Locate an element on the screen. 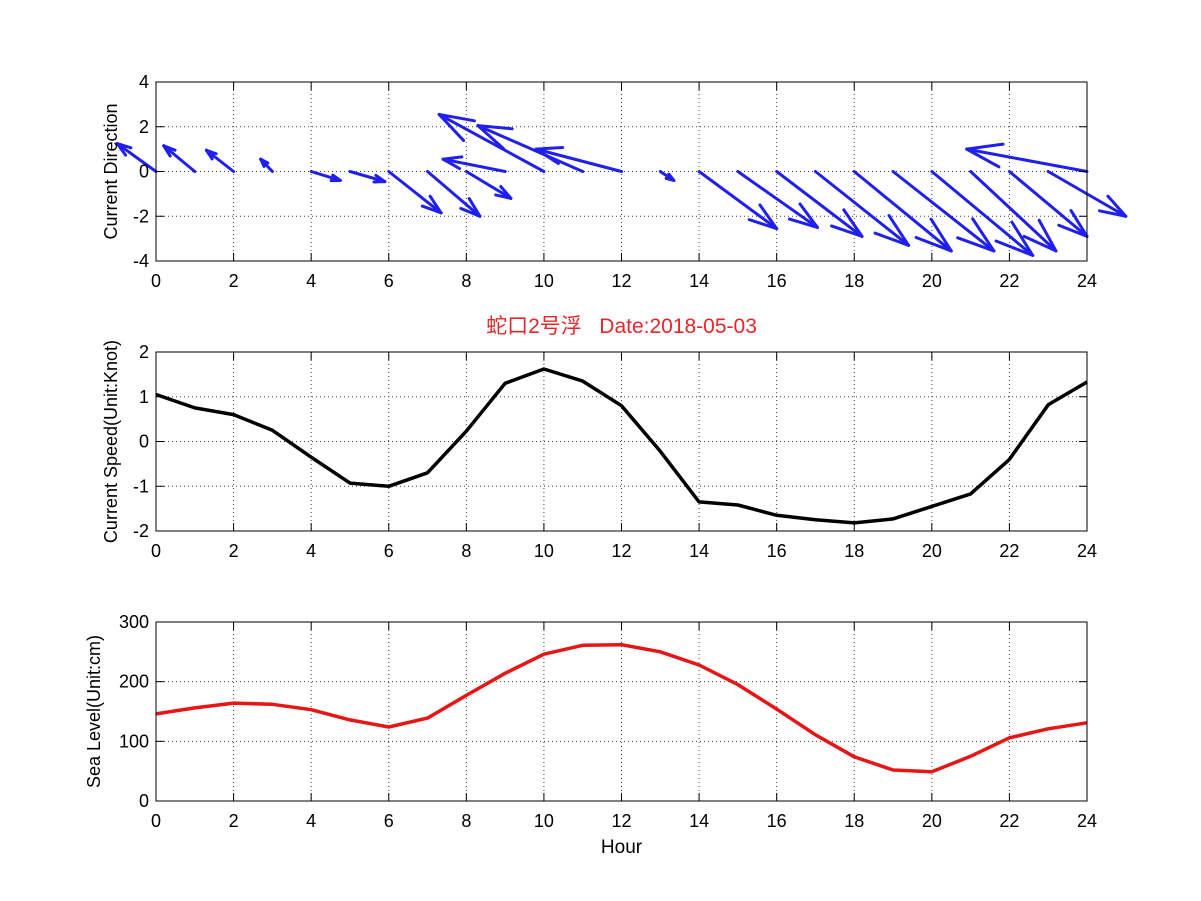  figure-title: 蛇口2号浮 Date:2018-05-03 is located at coordinates (621, 326).